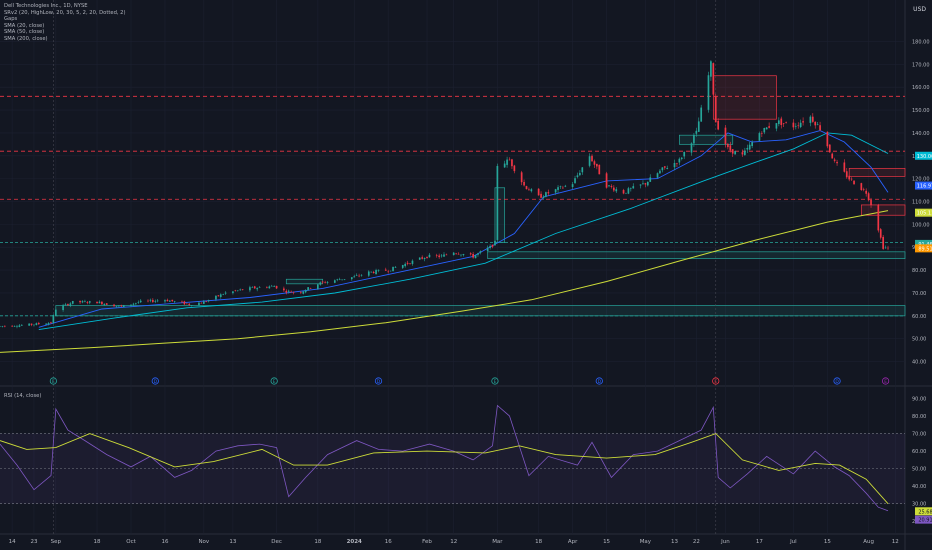 This screenshot has width=932, height=550. I want to click on rsi-axis-tick-label: 90.00, so click(919, 400).